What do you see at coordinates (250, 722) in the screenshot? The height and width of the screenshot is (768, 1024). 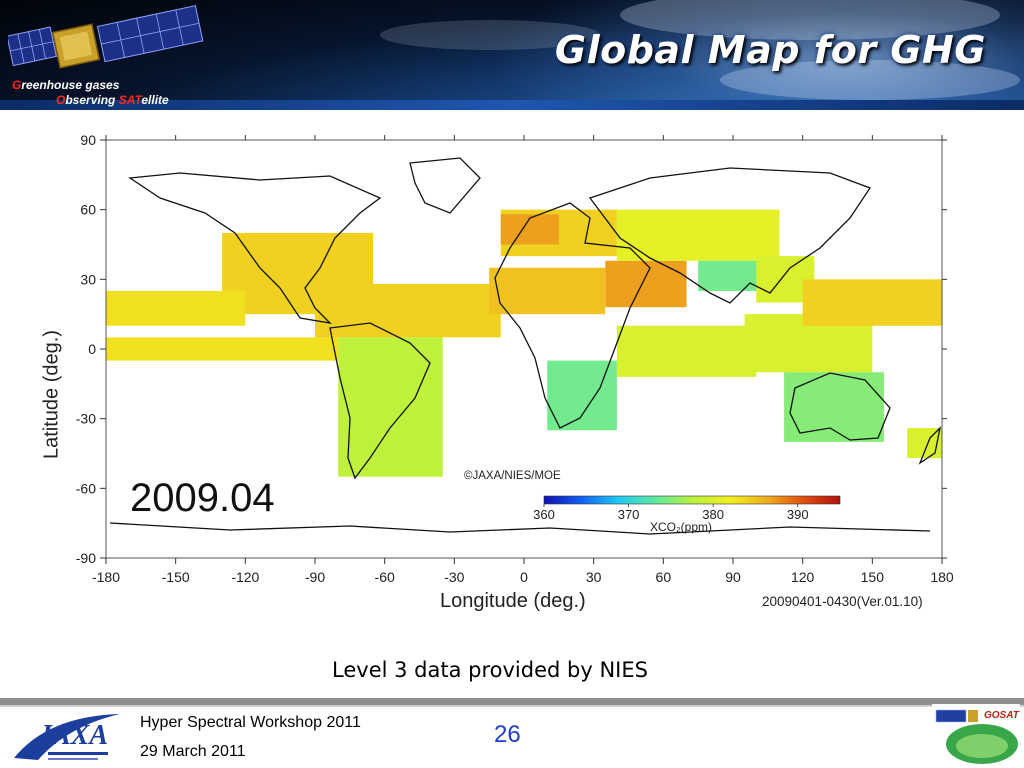 I see `workshop-name: Hyper Spectral Workshop 2011` at bounding box center [250, 722].